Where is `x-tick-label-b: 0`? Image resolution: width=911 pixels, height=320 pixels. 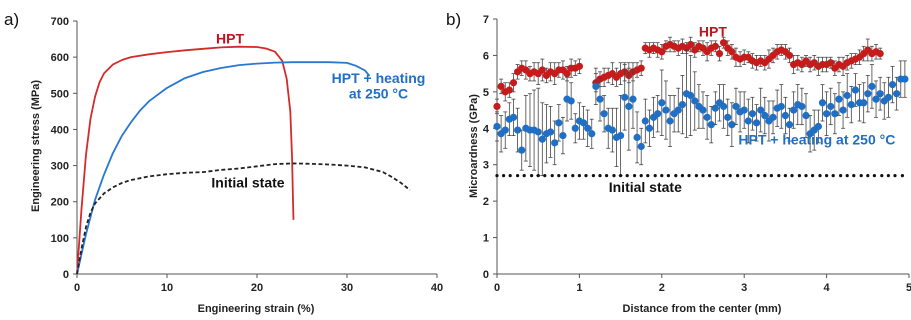
x-tick-label-b: 0 is located at coordinates (497, 288).